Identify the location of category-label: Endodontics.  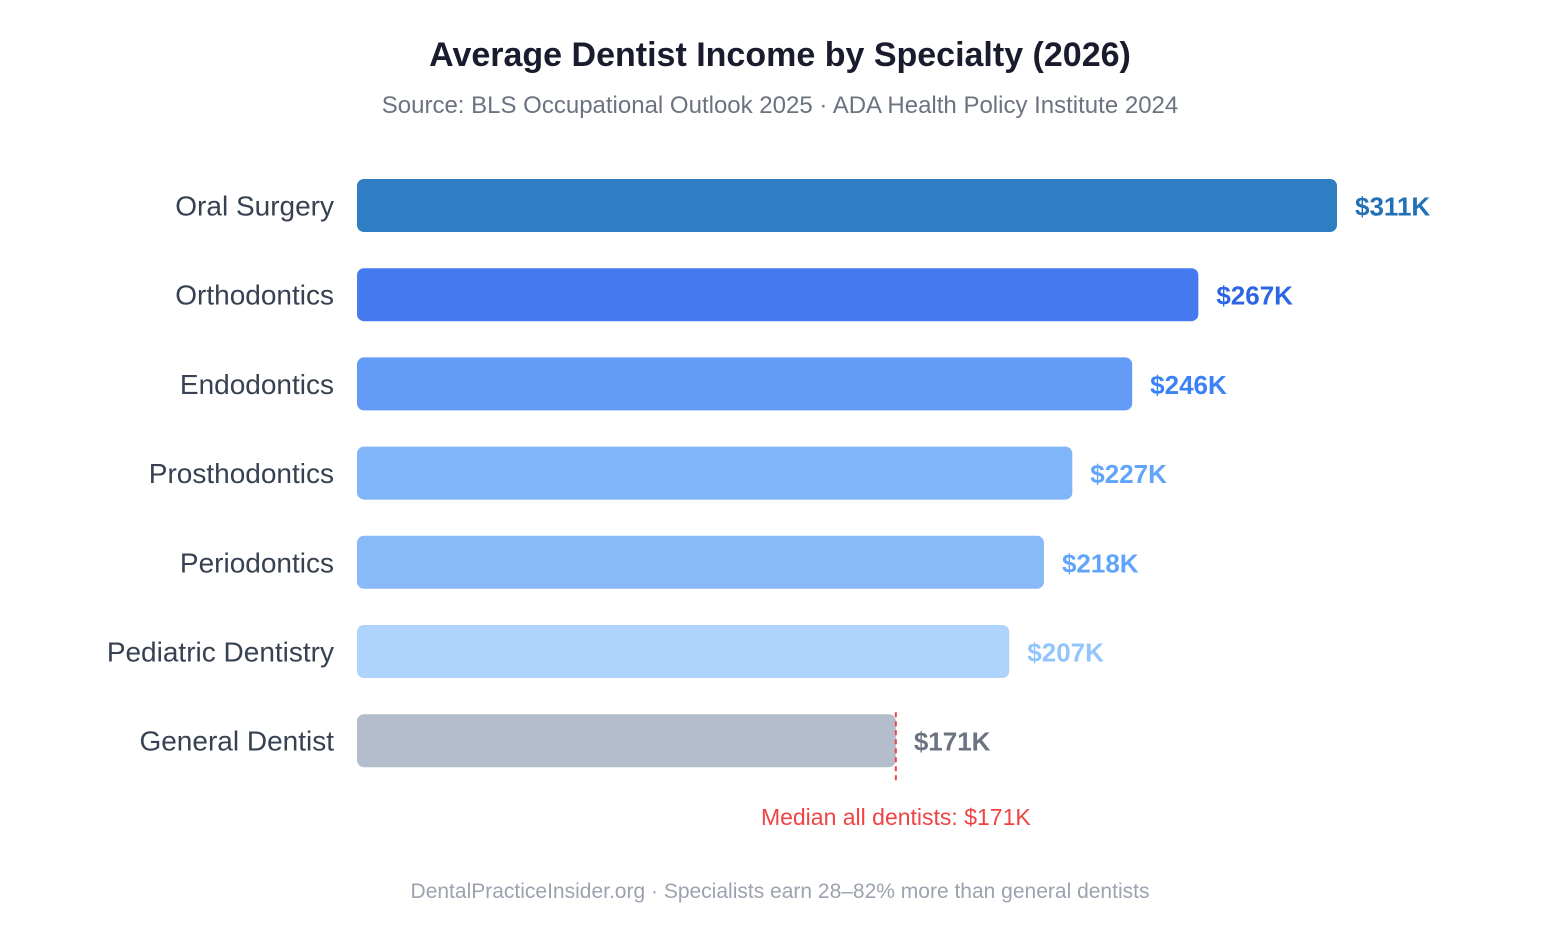
(257, 384).